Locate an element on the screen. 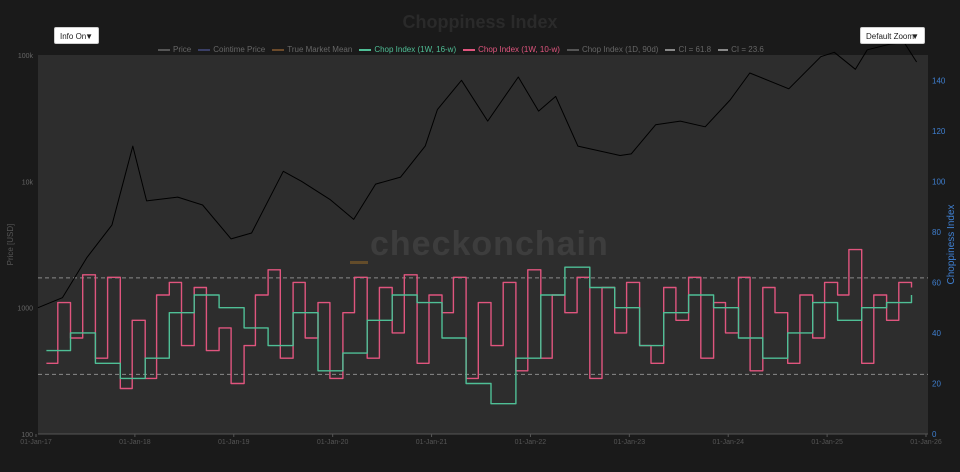 This screenshot has height=472, width=960. y-left-tick-label: 10k is located at coordinates (28, 182).